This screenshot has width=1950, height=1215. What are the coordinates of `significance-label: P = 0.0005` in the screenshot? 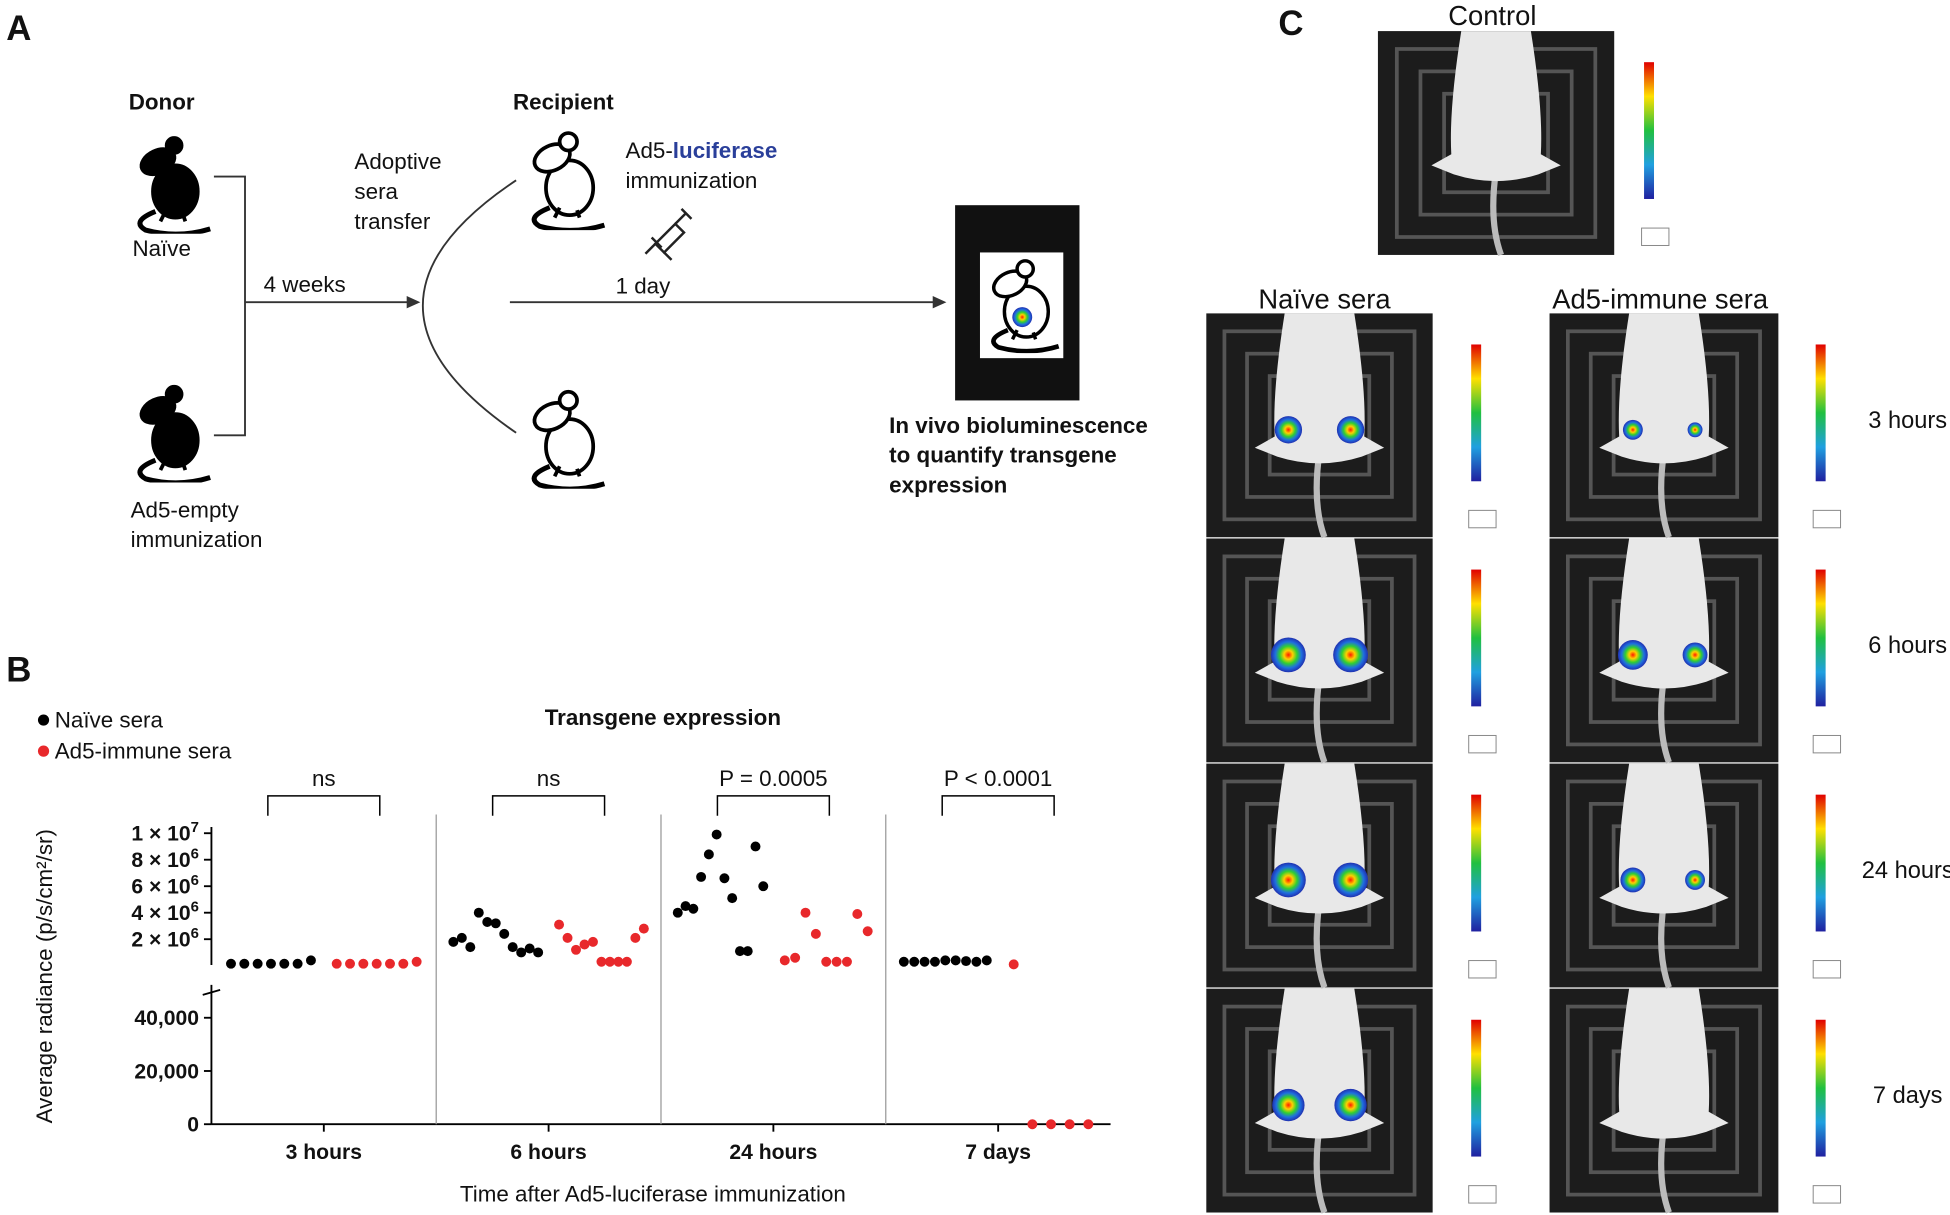 It's located at (773, 778).